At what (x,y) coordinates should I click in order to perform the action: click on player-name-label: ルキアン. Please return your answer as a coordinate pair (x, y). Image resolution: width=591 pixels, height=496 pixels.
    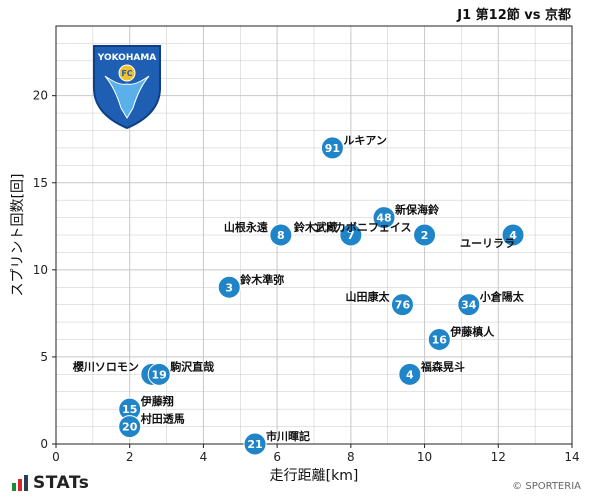
    Looking at the image, I should click on (365, 140).